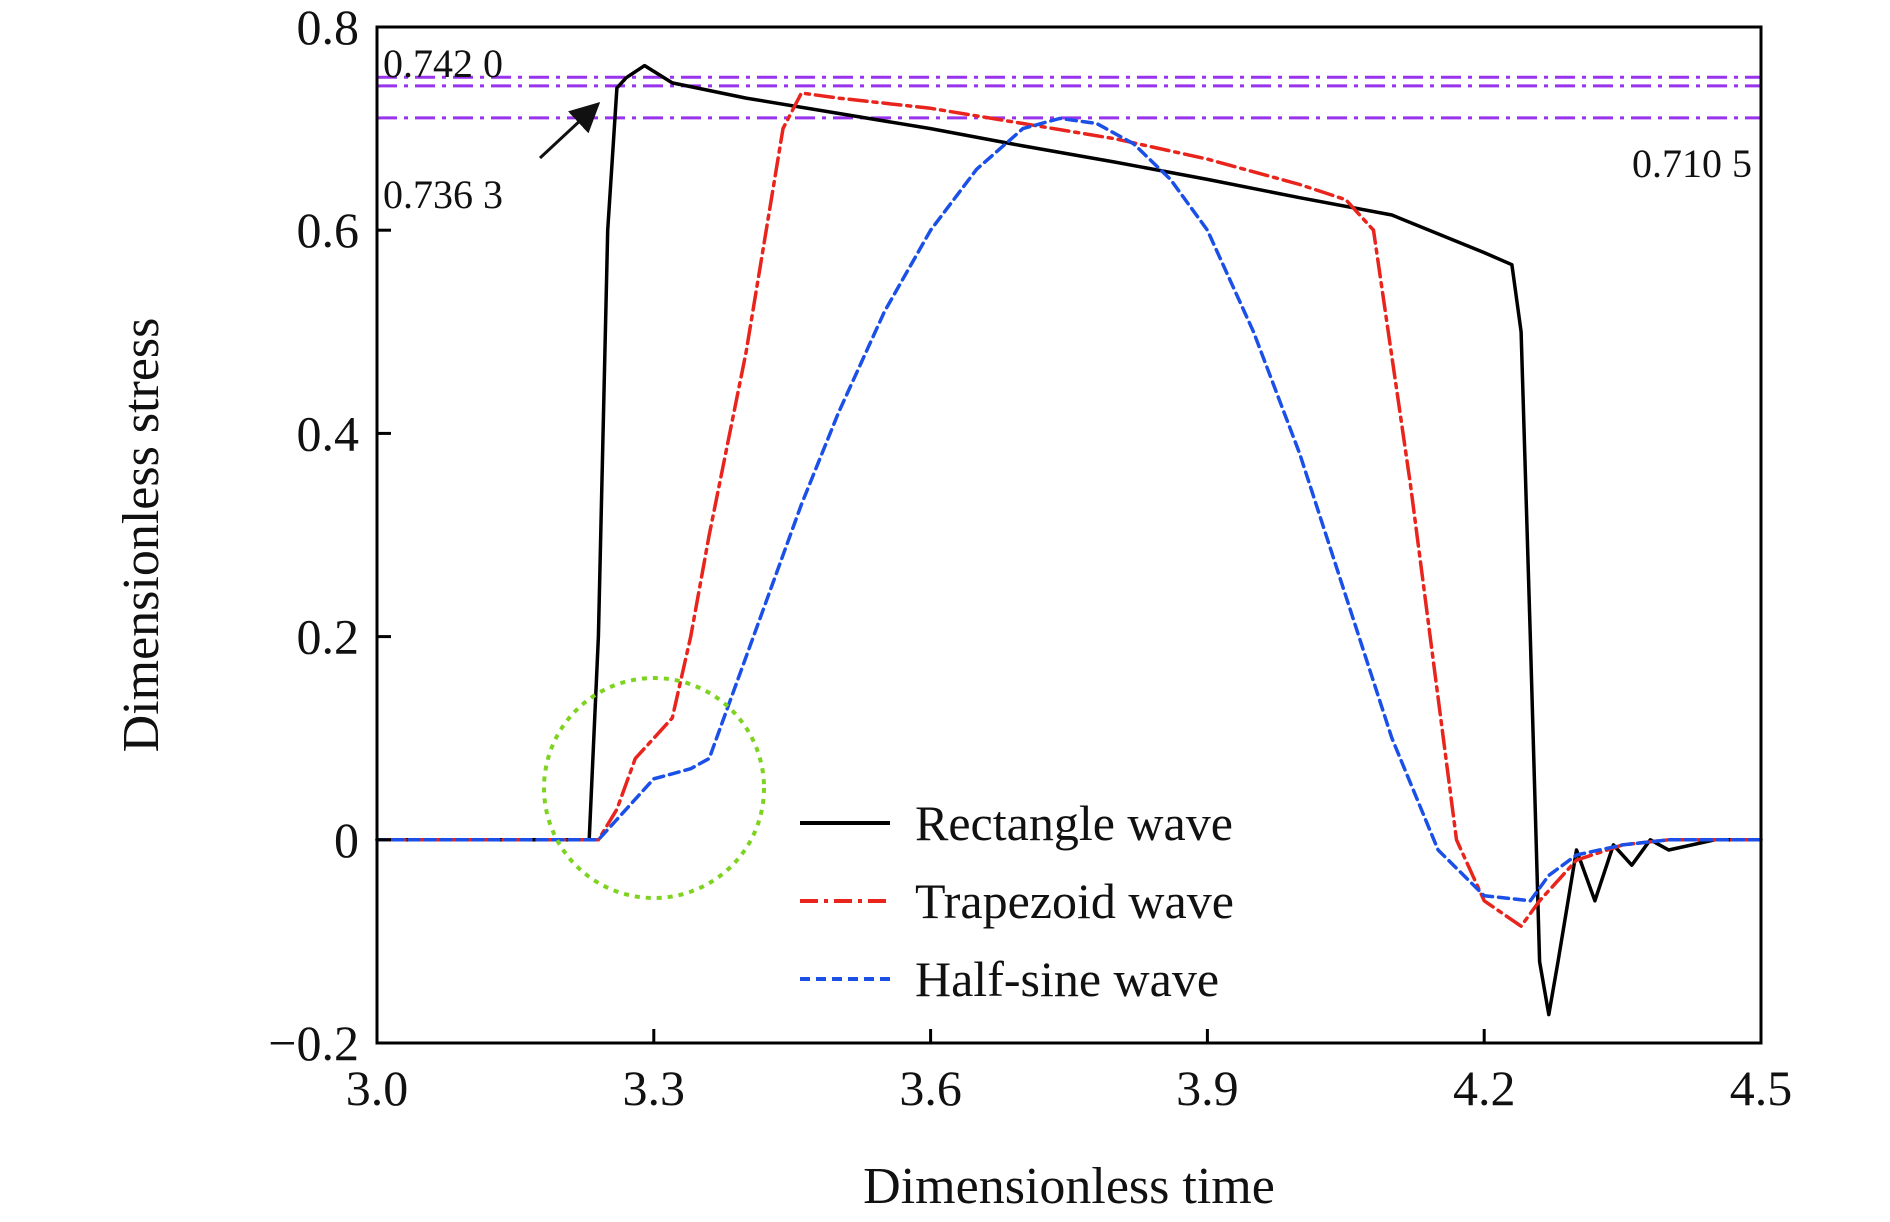 This screenshot has height=1222, width=1890. What do you see at coordinates (1074, 901) in the screenshot?
I see `legend-label-trapezoid: Trapezoid wave` at bounding box center [1074, 901].